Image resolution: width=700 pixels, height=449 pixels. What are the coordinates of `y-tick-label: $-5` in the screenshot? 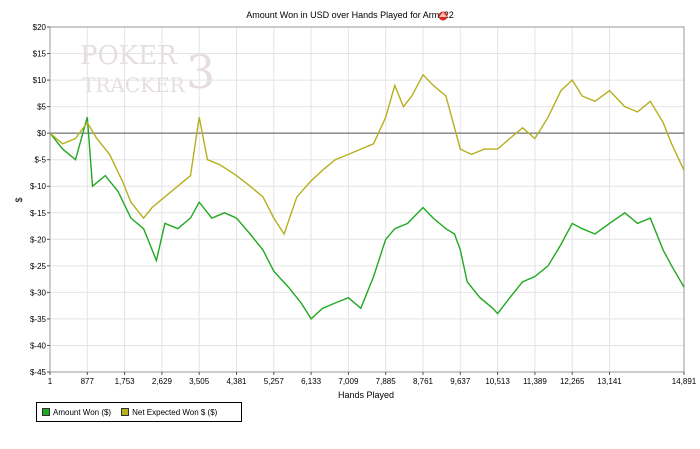 It's located at (40, 160).